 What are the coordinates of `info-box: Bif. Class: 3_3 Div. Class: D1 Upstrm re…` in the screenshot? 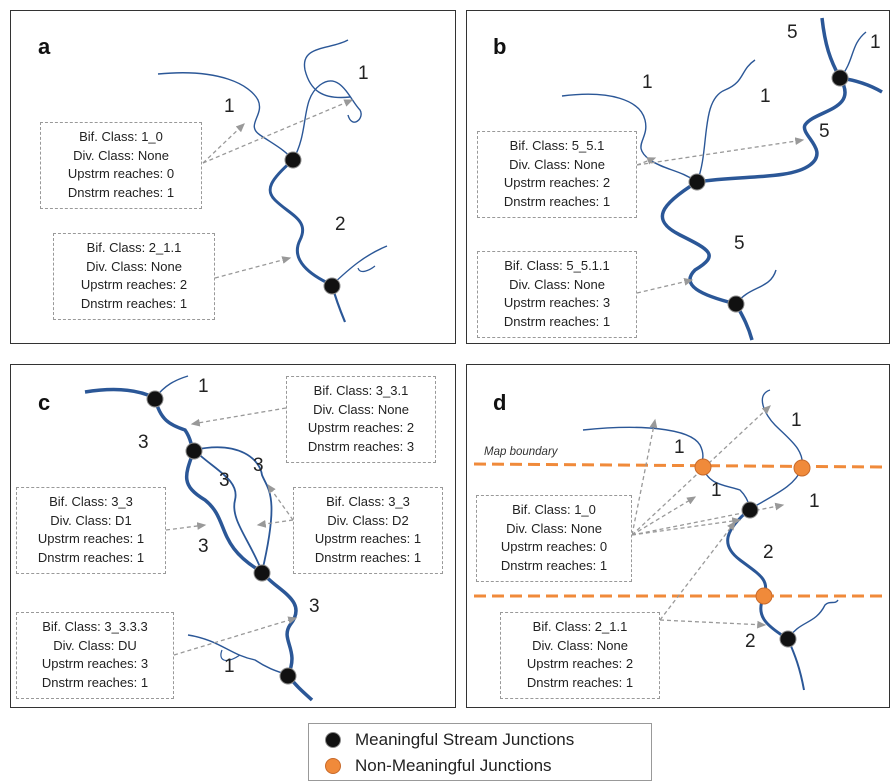 It's located at (91, 530).